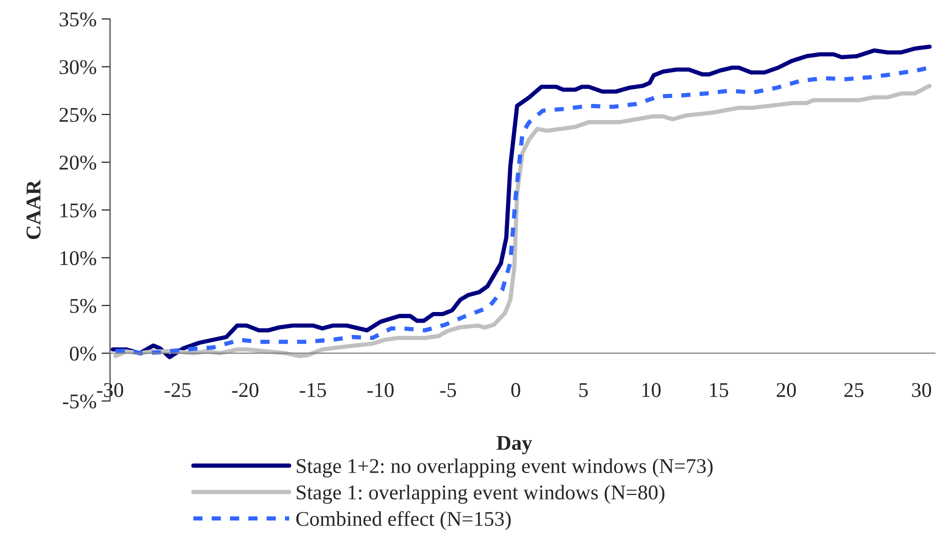 The image size is (943, 555). Describe the element at coordinates (448, 390) in the screenshot. I see `x-tick-label: -5` at that location.